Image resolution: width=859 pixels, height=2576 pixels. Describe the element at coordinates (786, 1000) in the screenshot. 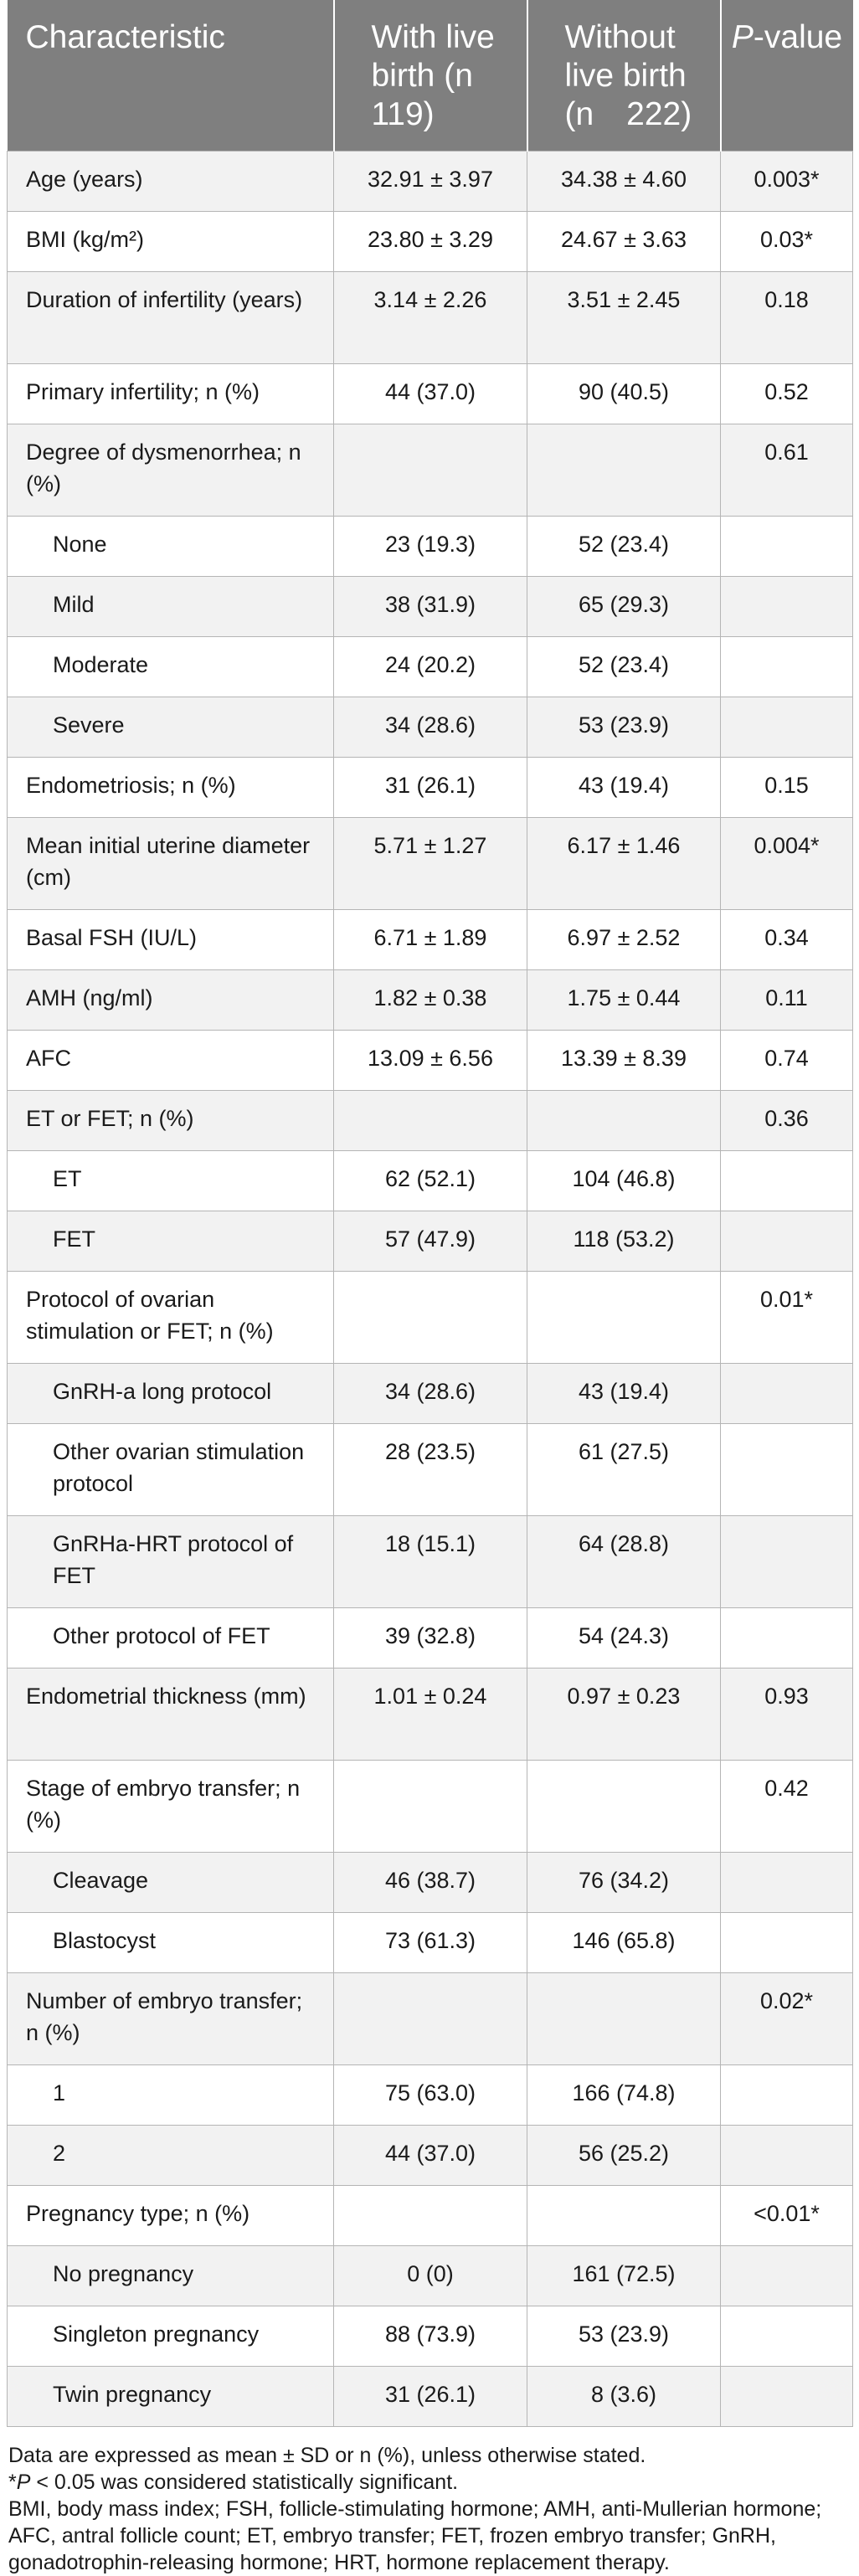

I see `cell-p-value: 0.11` at that location.